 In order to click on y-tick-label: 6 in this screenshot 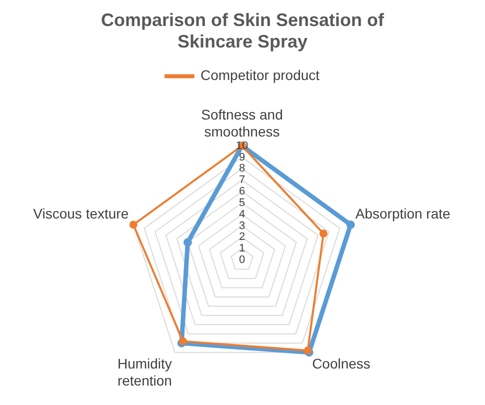, I will do `click(242, 192)`.